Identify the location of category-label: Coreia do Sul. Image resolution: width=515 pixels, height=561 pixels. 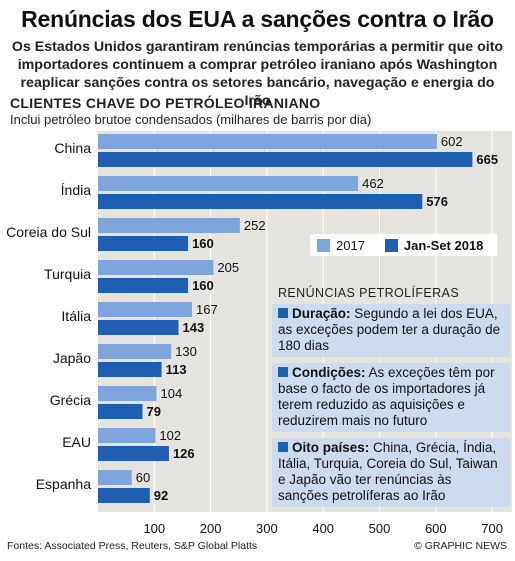
(48, 232).